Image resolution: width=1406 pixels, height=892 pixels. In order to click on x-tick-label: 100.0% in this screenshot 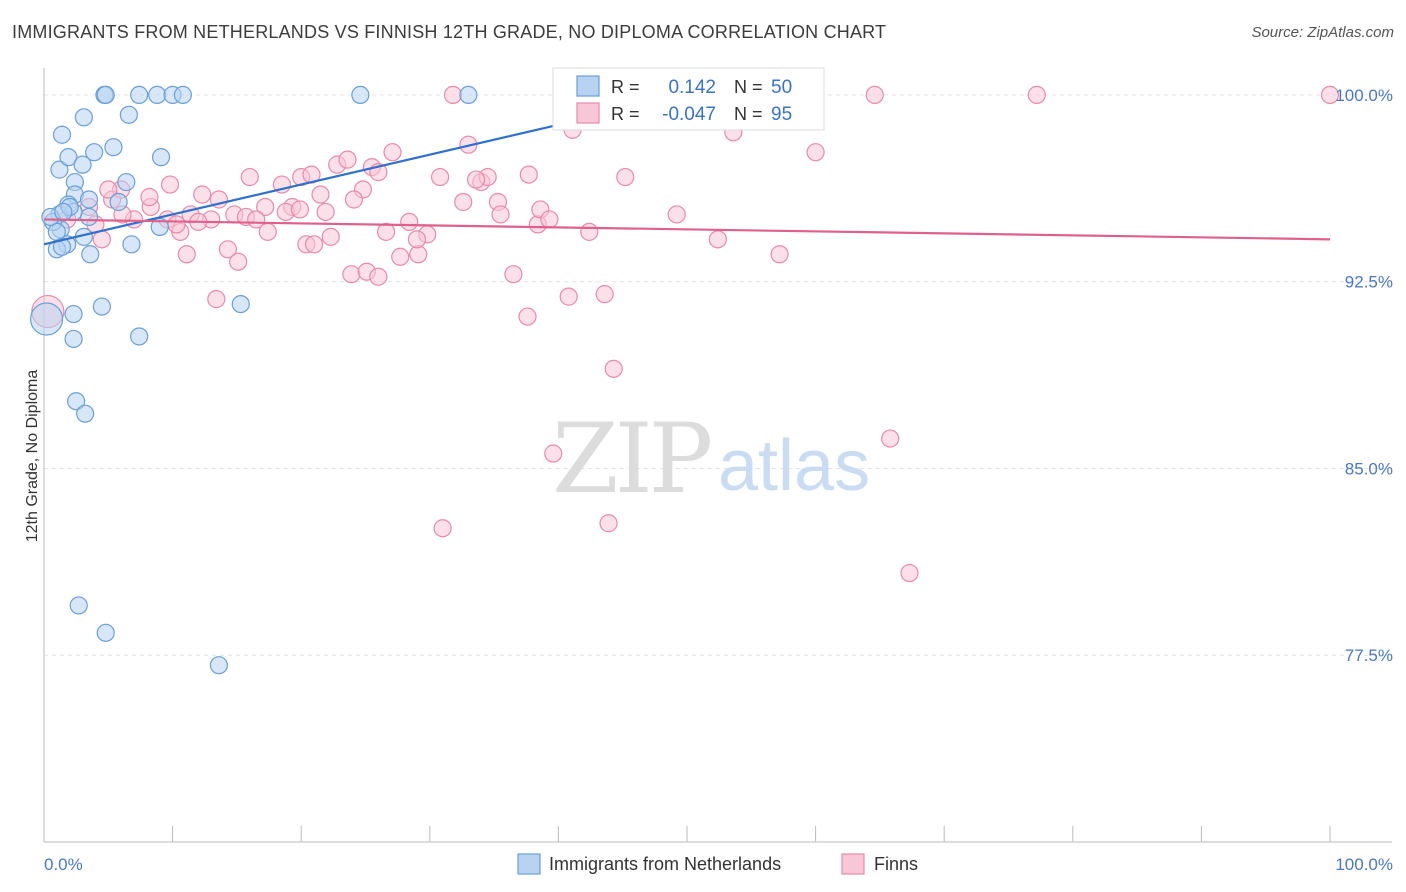, I will do `click(1364, 864)`.